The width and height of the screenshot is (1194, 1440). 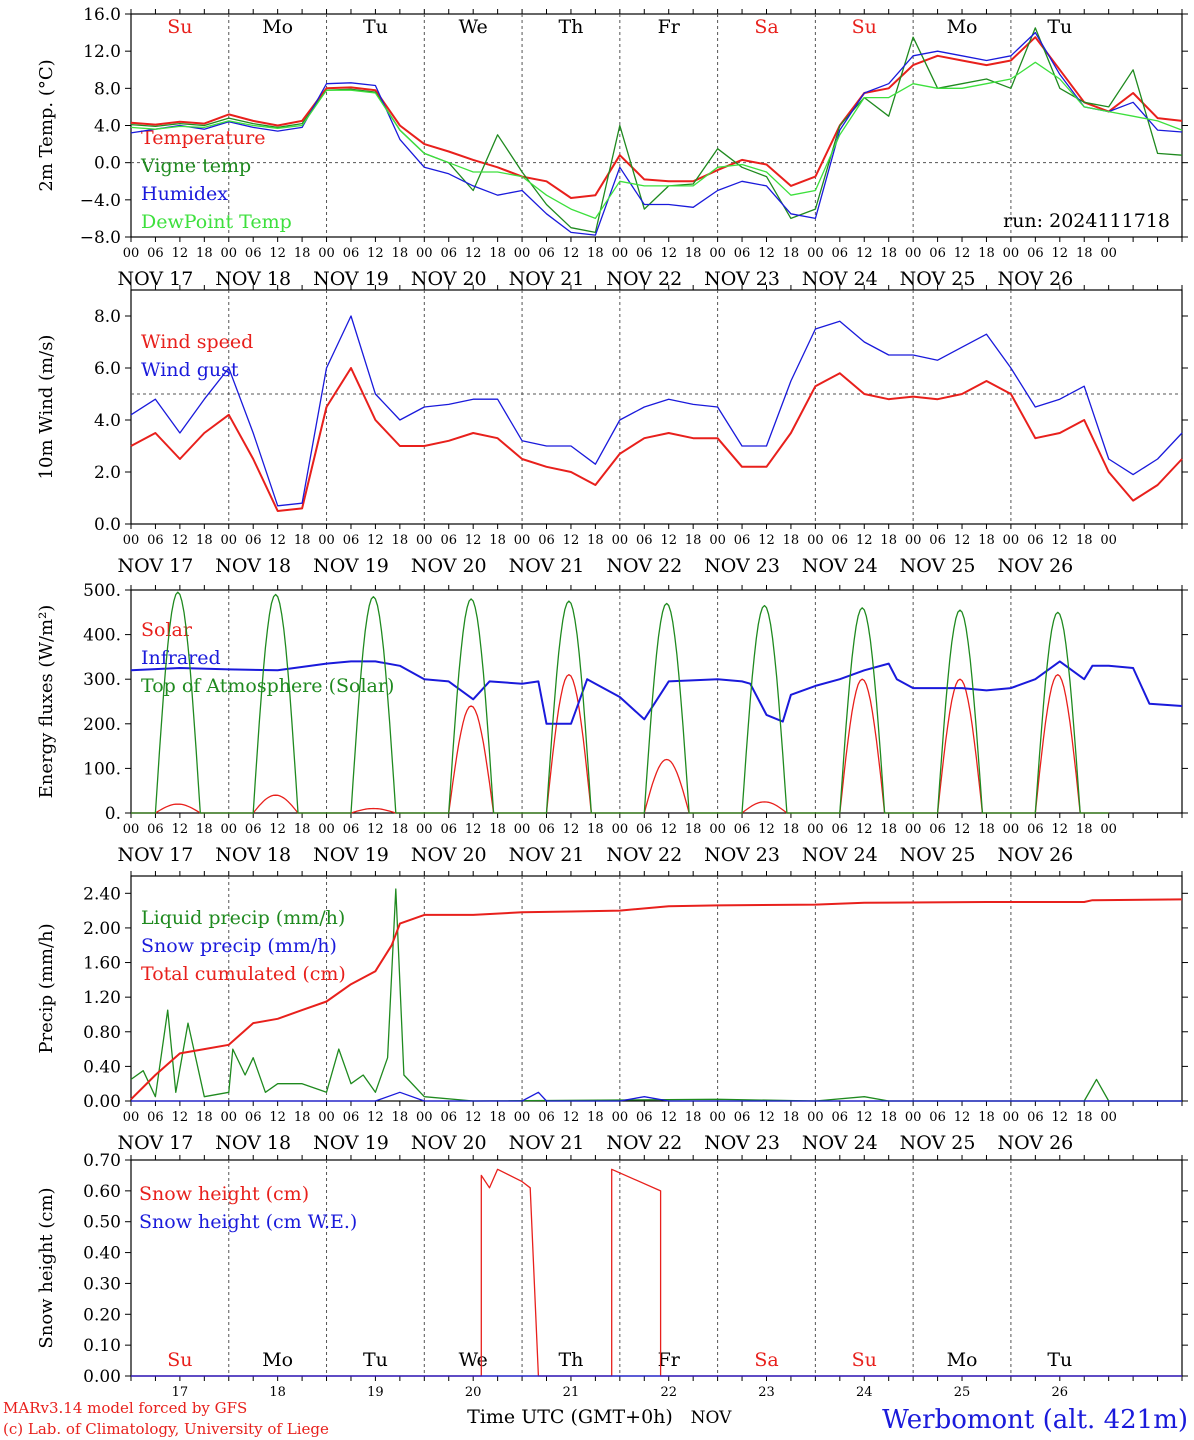 What do you see at coordinates (962, 27) in the screenshot?
I see `day-label: Mo` at bounding box center [962, 27].